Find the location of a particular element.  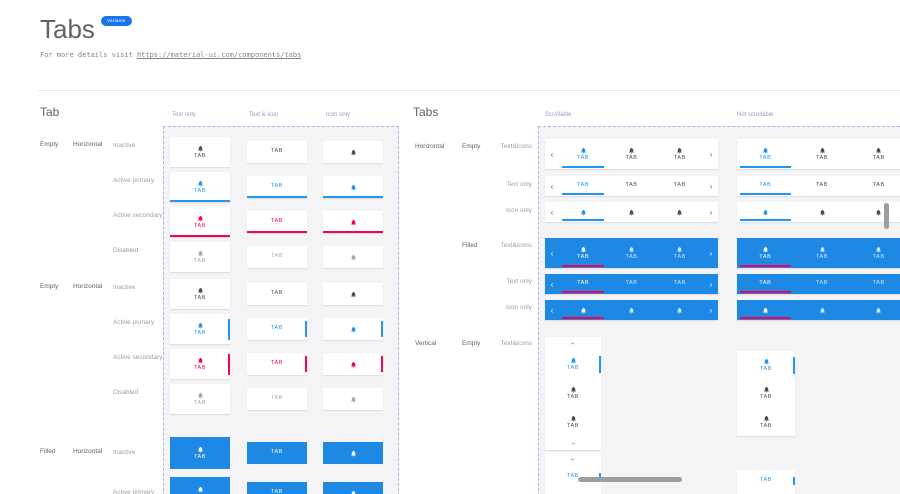

tab-label: TAB is located at coordinates (200, 261).